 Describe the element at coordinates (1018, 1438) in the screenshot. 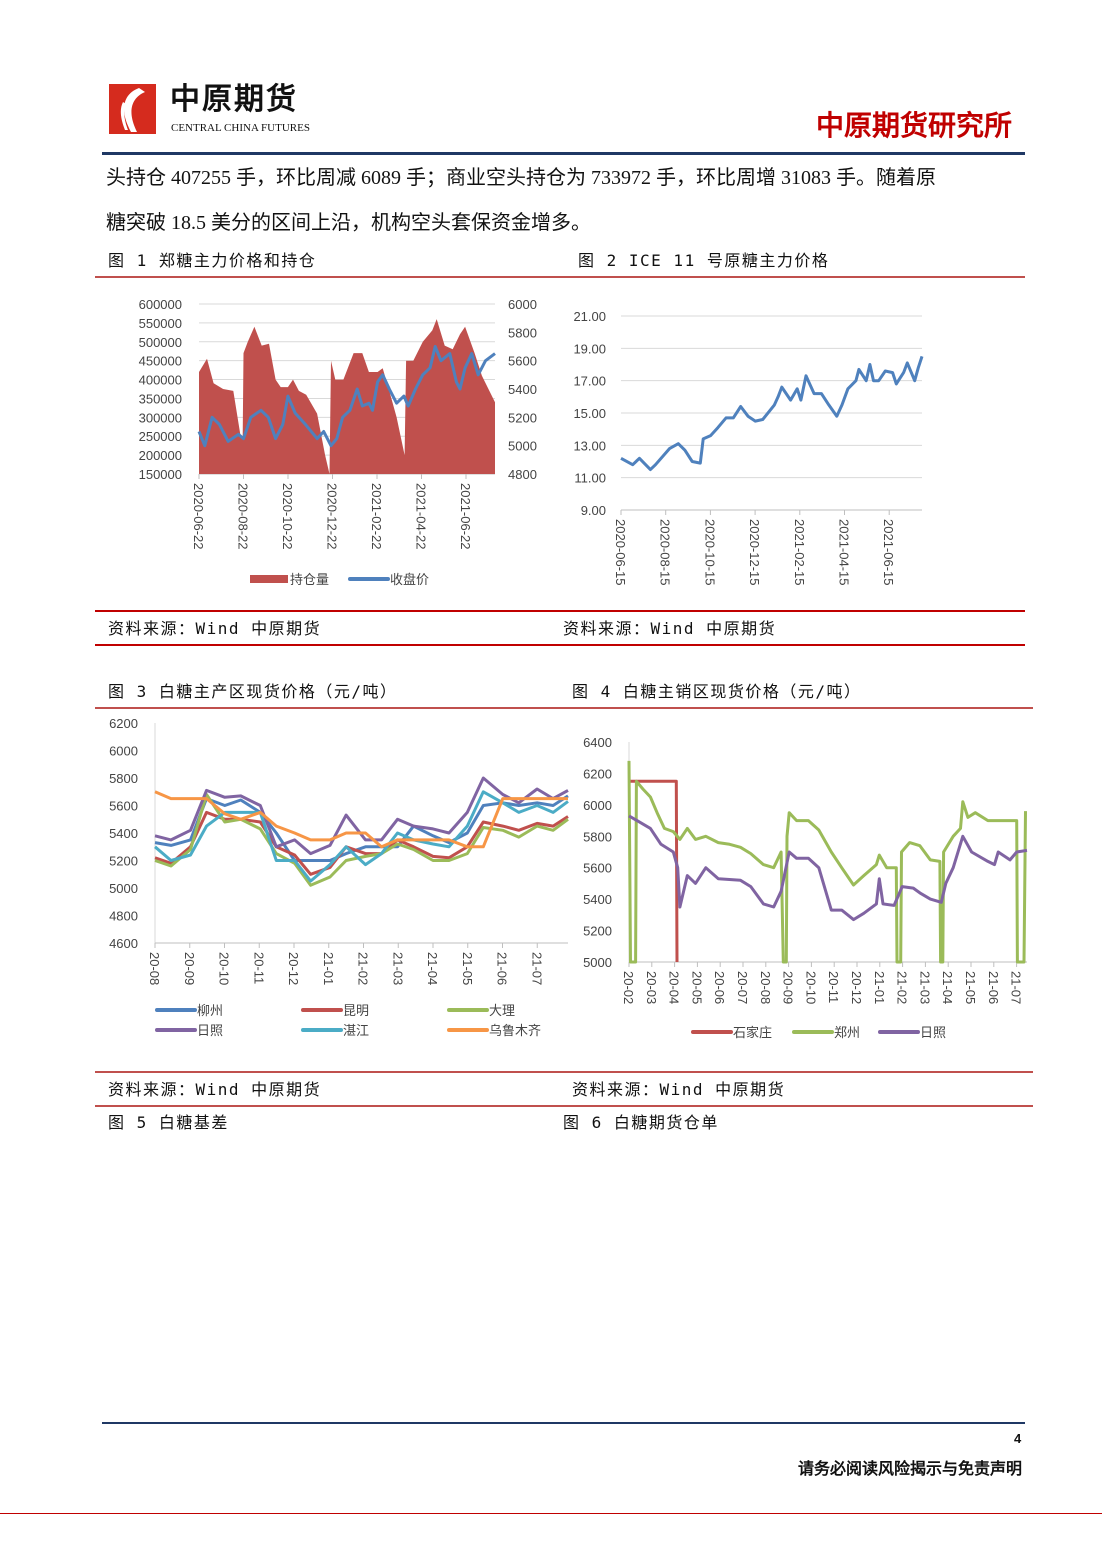

I see `page-number: 4` at that location.